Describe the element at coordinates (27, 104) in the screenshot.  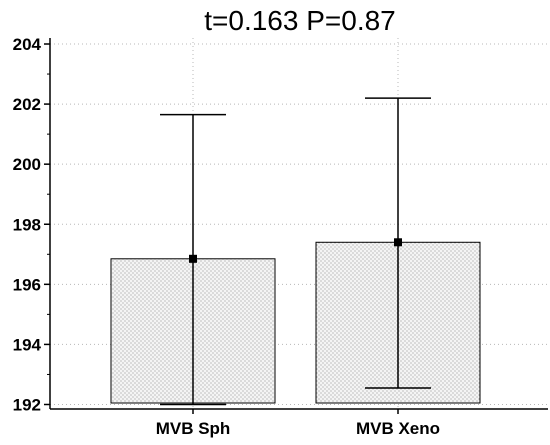
I see `y-tick-label: 202` at that location.